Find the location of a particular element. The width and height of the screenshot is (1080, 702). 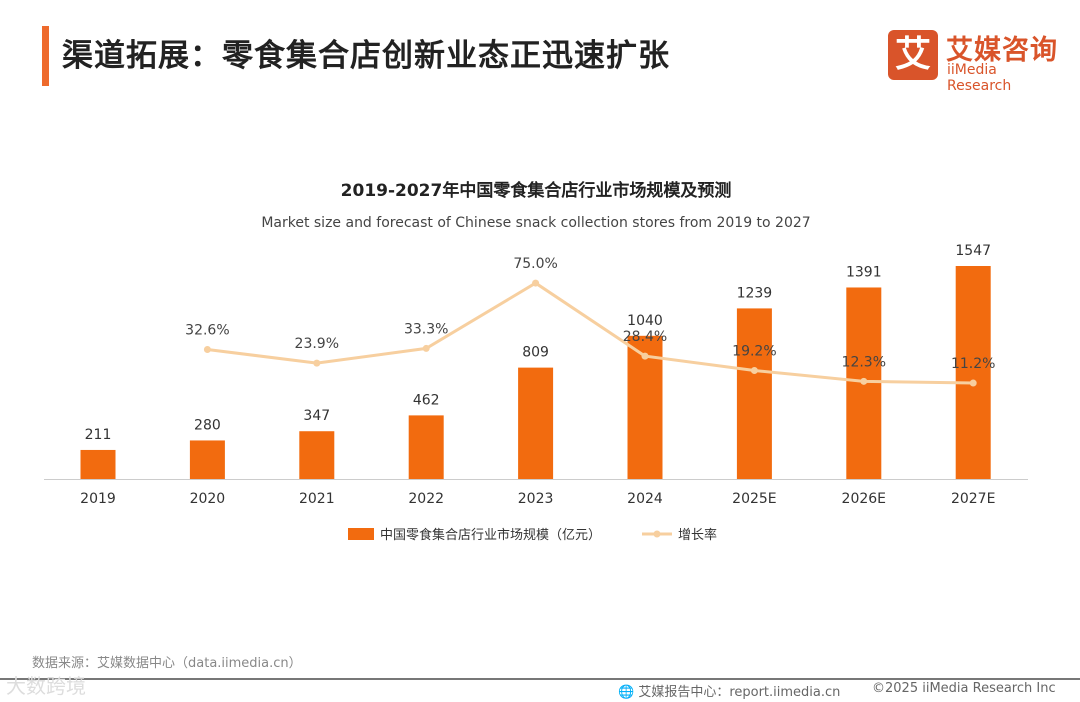

page-title: 渠道拓展：零食集合店创新业态正迅速扩张 is located at coordinates (366, 56).